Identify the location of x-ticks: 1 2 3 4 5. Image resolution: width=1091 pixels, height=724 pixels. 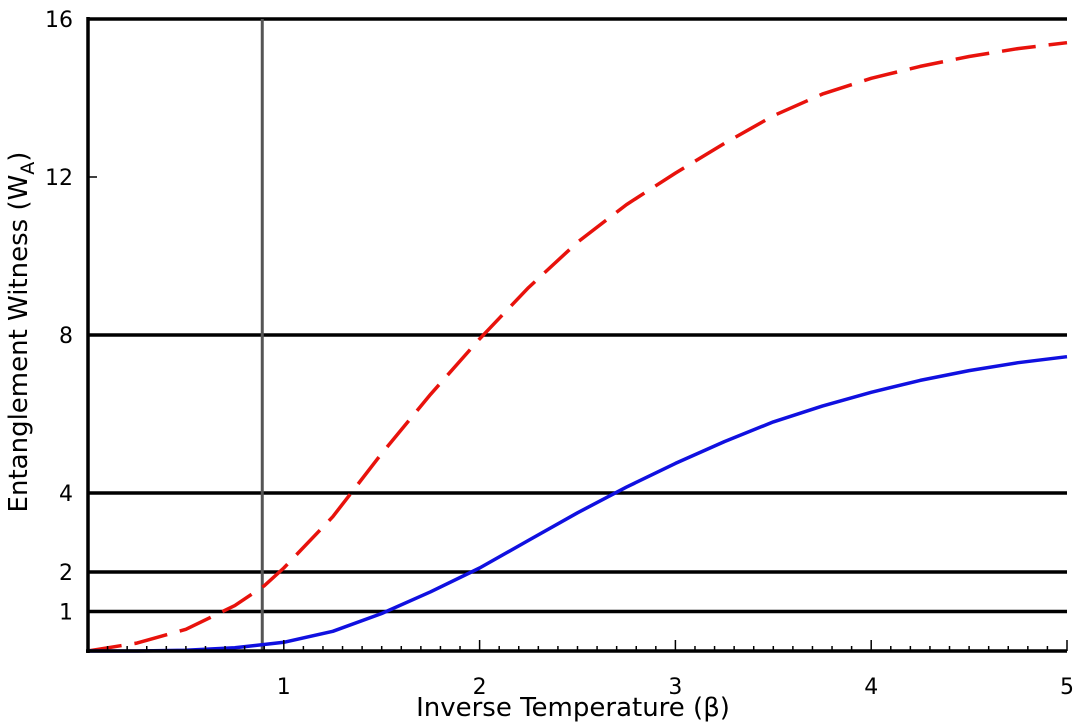
(580, 670).